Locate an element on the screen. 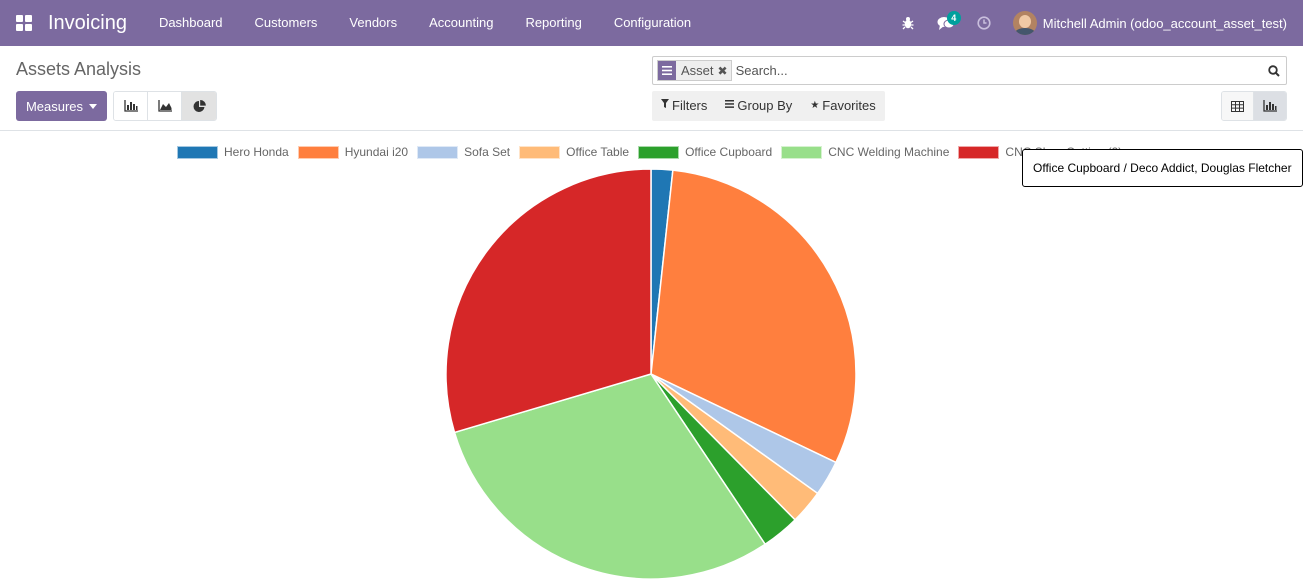 Image resolution: width=1303 pixels, height=579 pixels. search-options: Filters Group By ★ Favorites is located at coordinates (768, 106).